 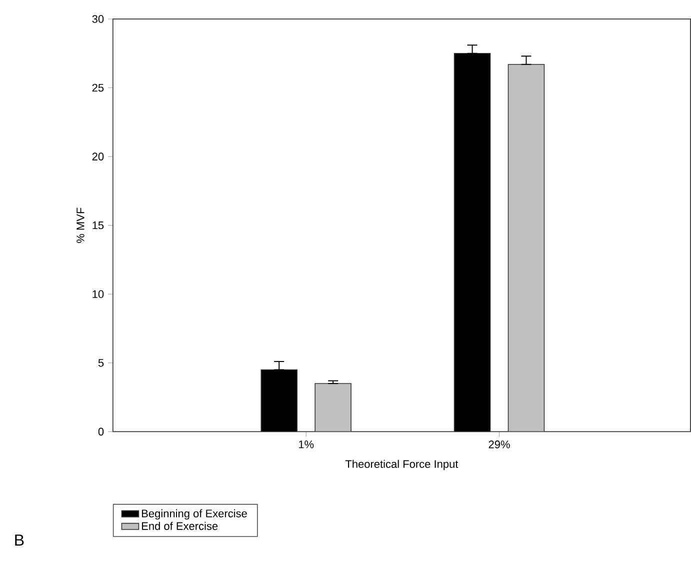 What do you see at coordinates (101, 432) in the screenshot?
I see `y-tick-label: 0` at bounding box center [101, 432].